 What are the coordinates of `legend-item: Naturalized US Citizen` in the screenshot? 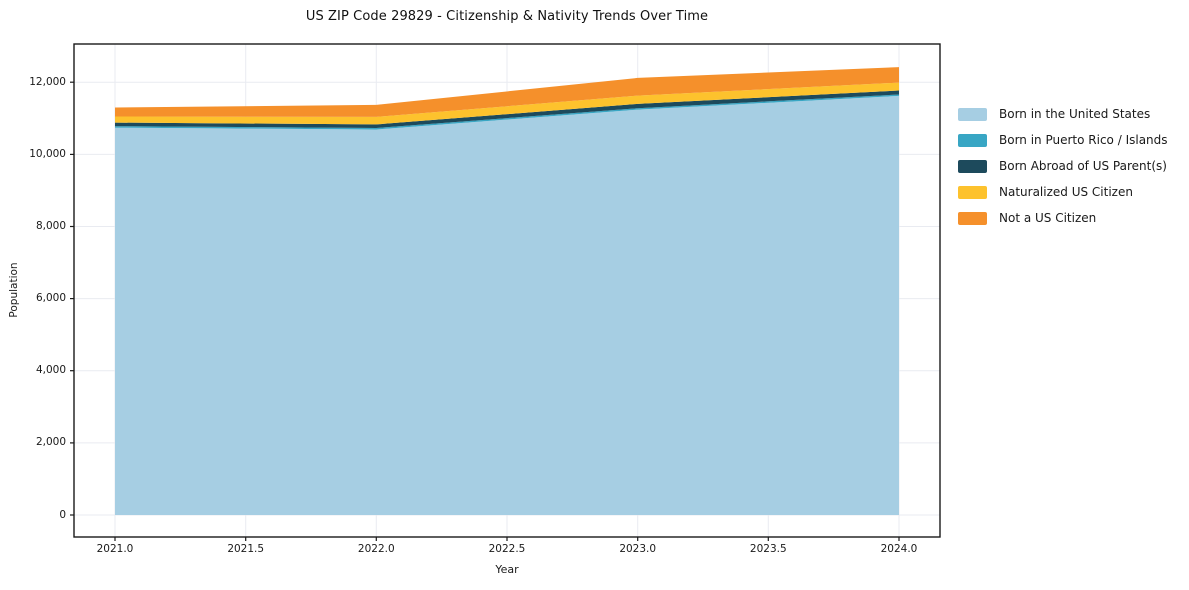 It's located at (1072, 192).